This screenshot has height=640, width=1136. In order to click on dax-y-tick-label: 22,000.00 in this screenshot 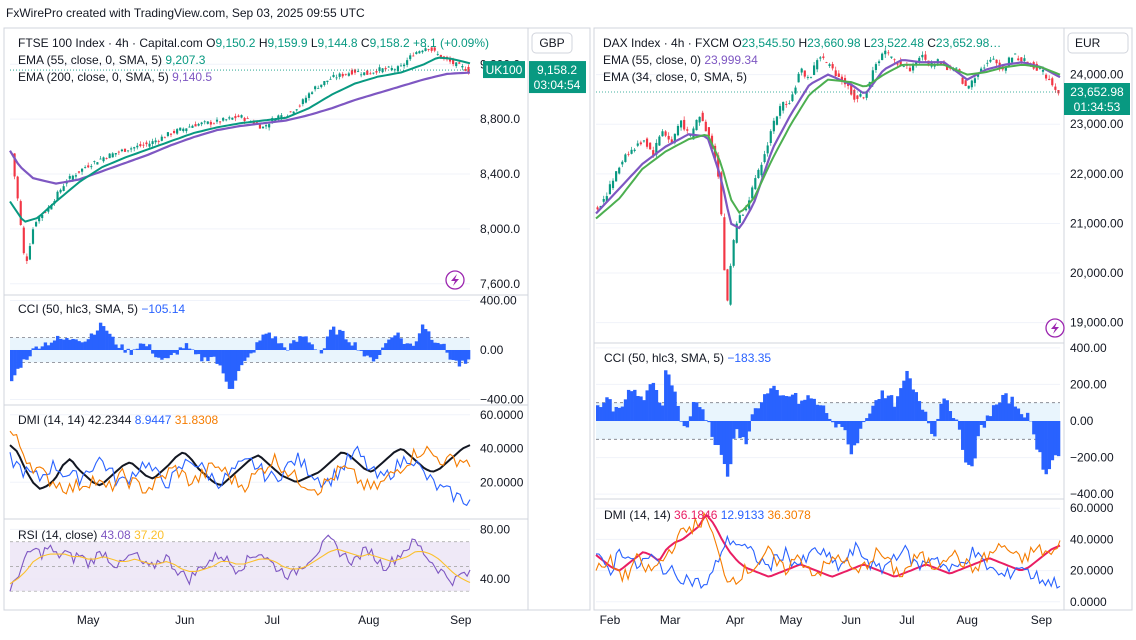, I will do `click(1097, 174)`.